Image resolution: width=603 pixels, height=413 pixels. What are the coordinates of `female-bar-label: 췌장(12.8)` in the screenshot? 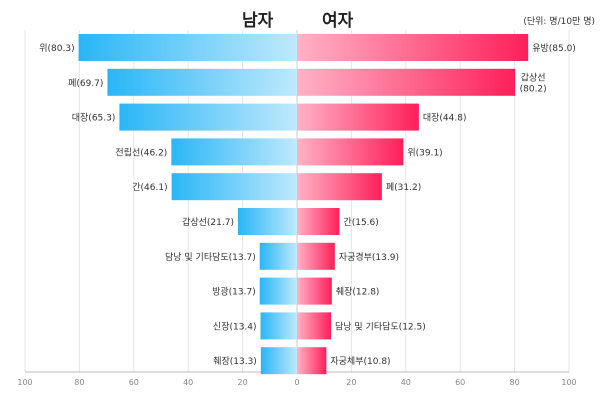 It's located at (358, 292).